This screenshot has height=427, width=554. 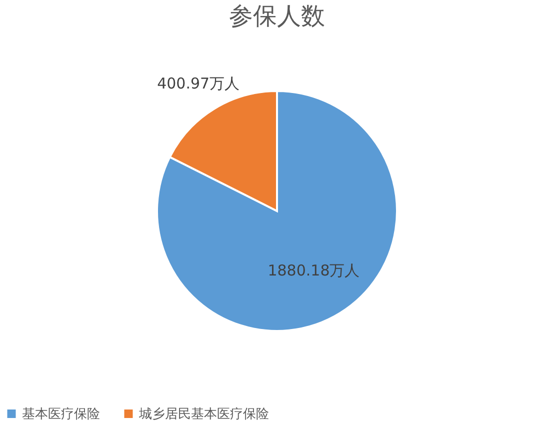 What do you see at coordinates (61, 414) in the screenshot?
I see `legend-label: 基本医疗保险` at bounding box center [61, 414].